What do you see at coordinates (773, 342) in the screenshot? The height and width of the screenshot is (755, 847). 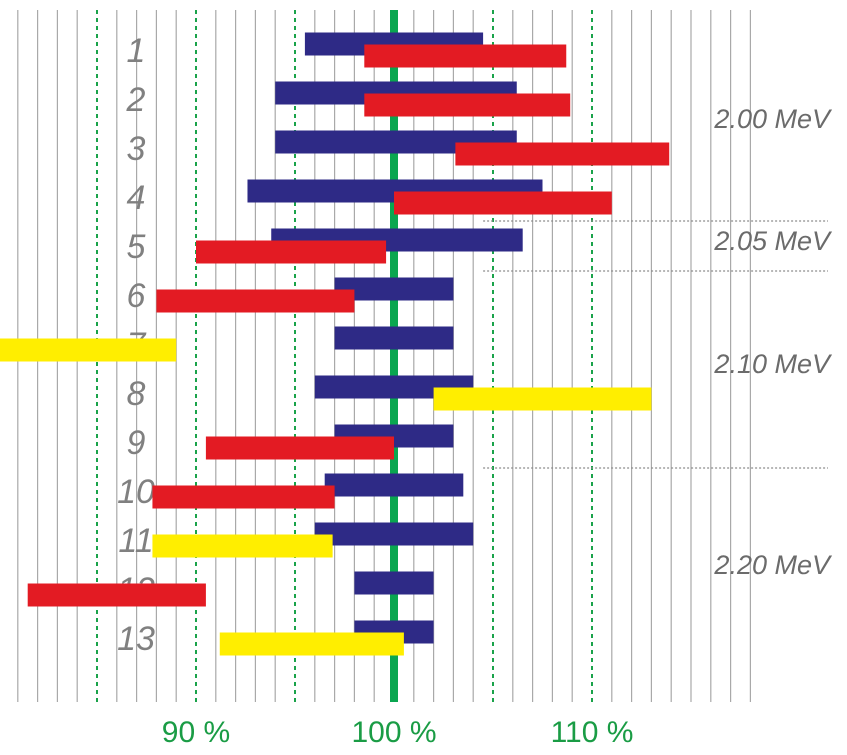 I see `energy-labels: 2.00 MeV 2.05 MeV 2.10 MeV 2.20 MeV` at bounding box center [773, 342].